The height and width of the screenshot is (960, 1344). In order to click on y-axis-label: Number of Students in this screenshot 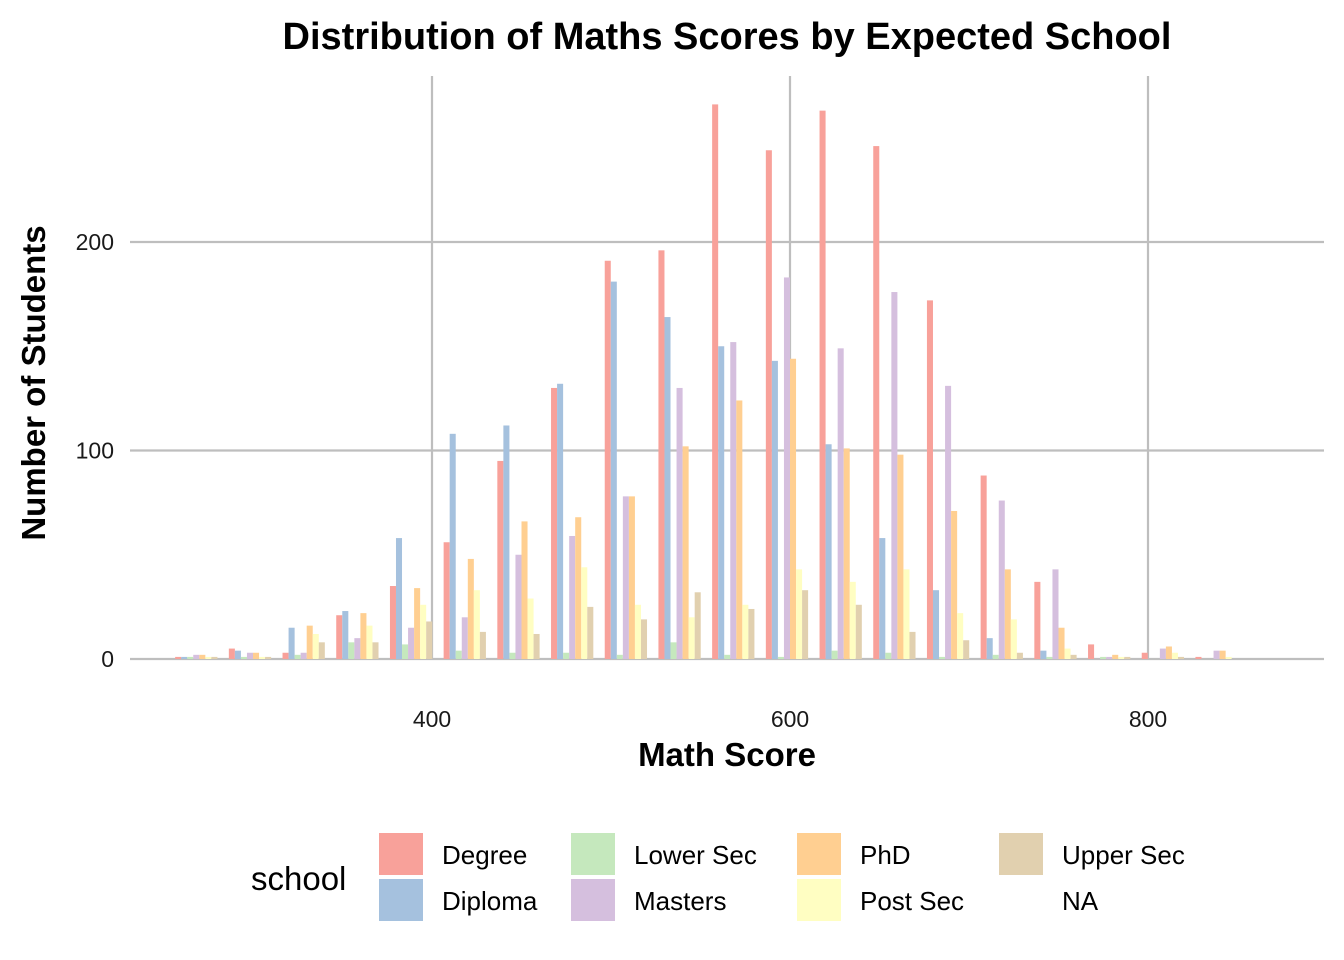, I will do `click(33, 382)`.